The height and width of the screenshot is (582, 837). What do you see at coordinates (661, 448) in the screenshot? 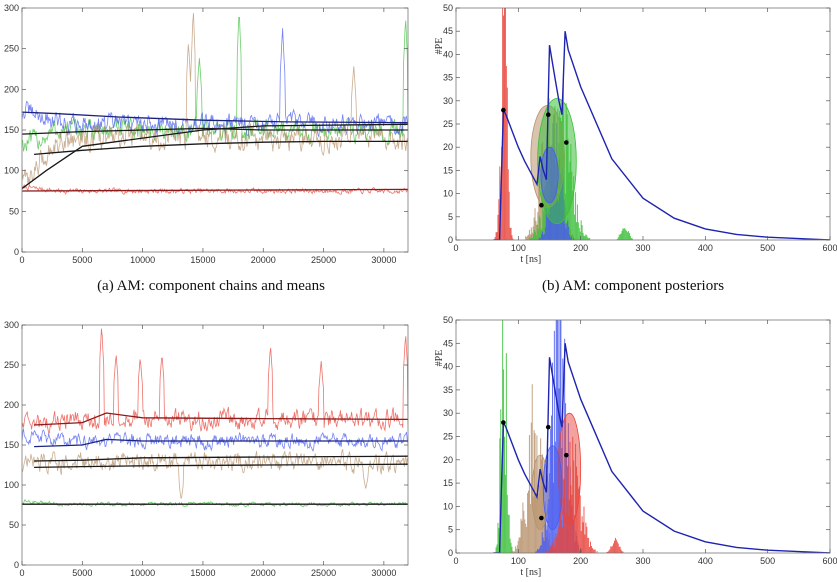
I see `model-curve` at bounding box center [661, 448].